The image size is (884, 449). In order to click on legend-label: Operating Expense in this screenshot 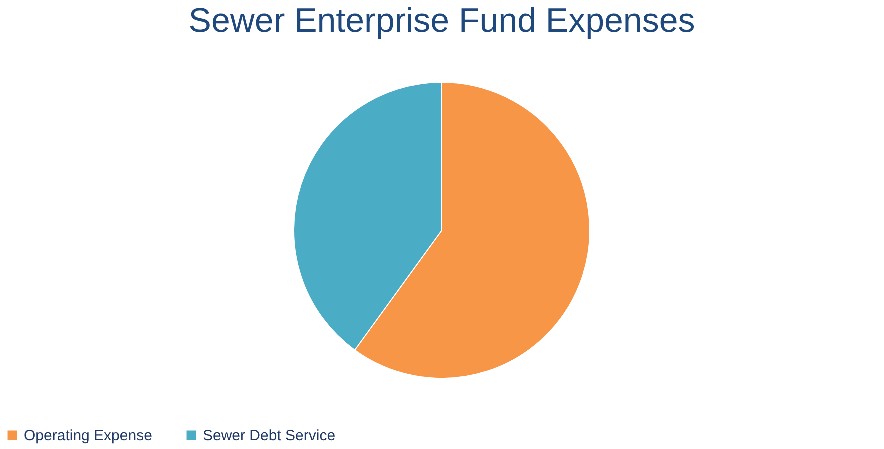, I will do `click(88, 436)`.